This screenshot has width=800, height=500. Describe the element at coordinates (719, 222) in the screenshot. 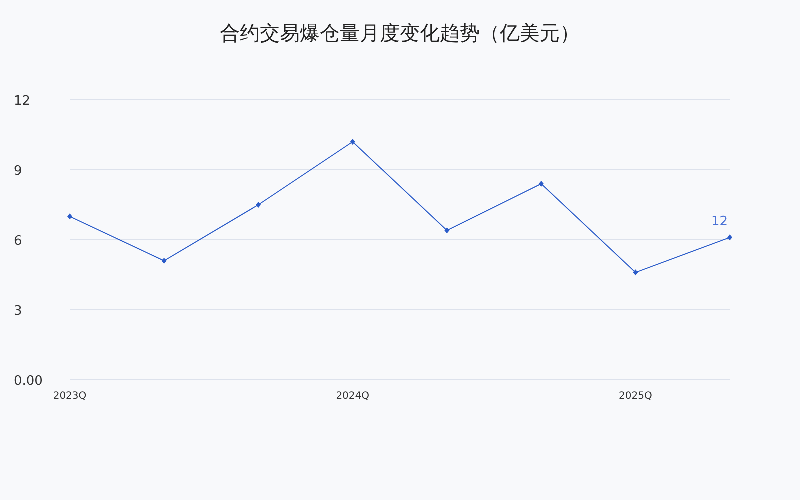

I see `annotation: 12` at that location.